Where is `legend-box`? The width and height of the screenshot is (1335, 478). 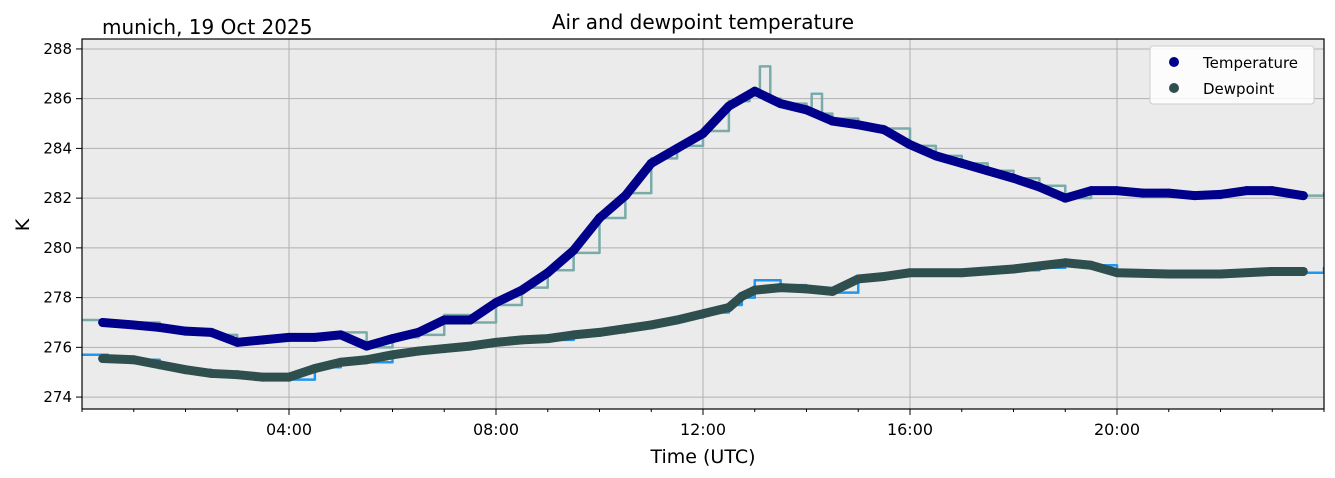
legend-box is located at coordinates (1232, 75).